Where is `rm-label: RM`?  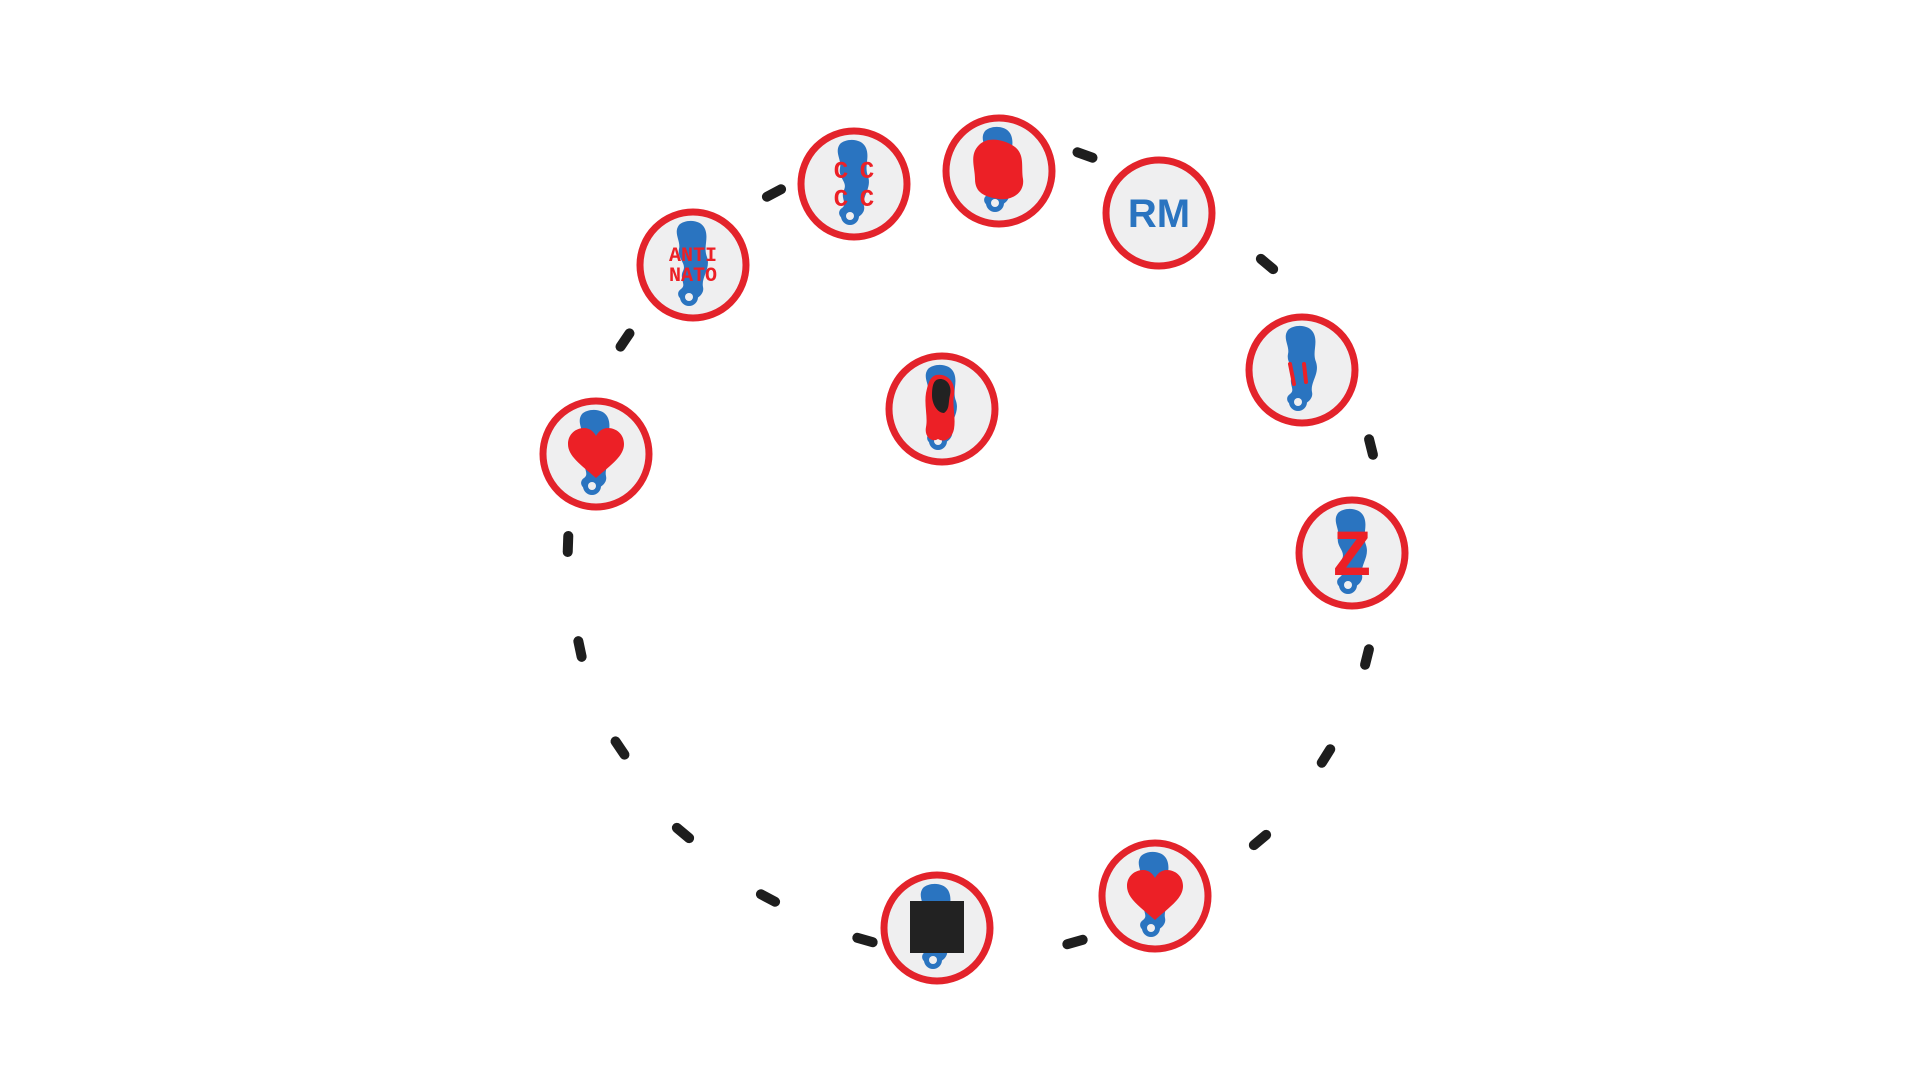 rm-label: RM is located at coordinates (1159, 214).